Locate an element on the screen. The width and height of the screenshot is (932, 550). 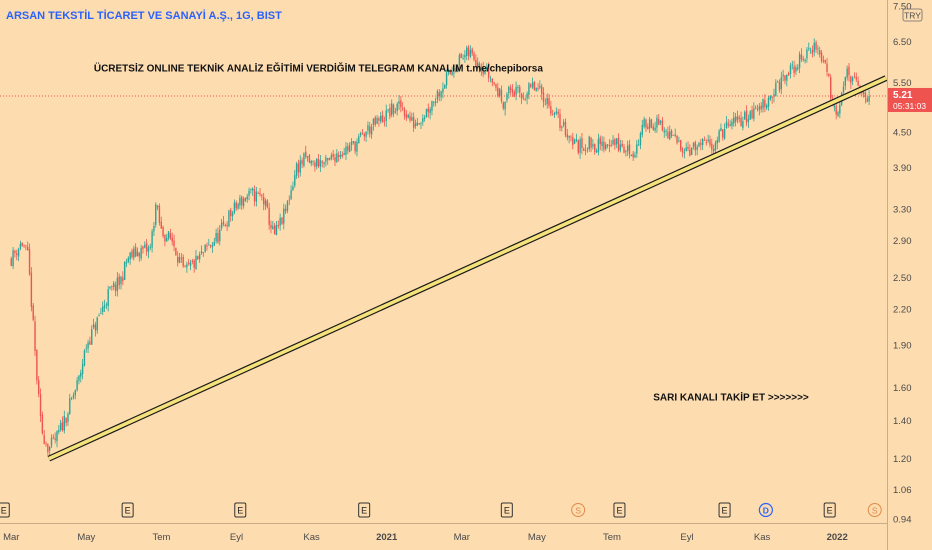
currency-badge: TRY is located at coordinates (912, 15).